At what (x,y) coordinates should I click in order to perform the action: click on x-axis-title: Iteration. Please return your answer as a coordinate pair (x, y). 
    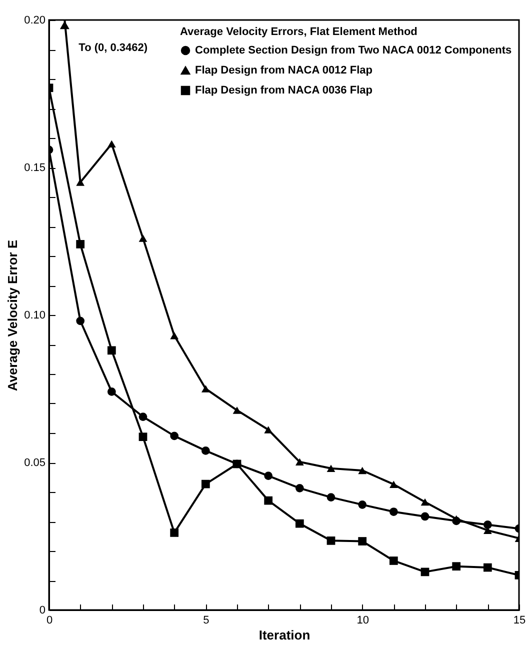
    Looking at the image, I should click on (284, 635).